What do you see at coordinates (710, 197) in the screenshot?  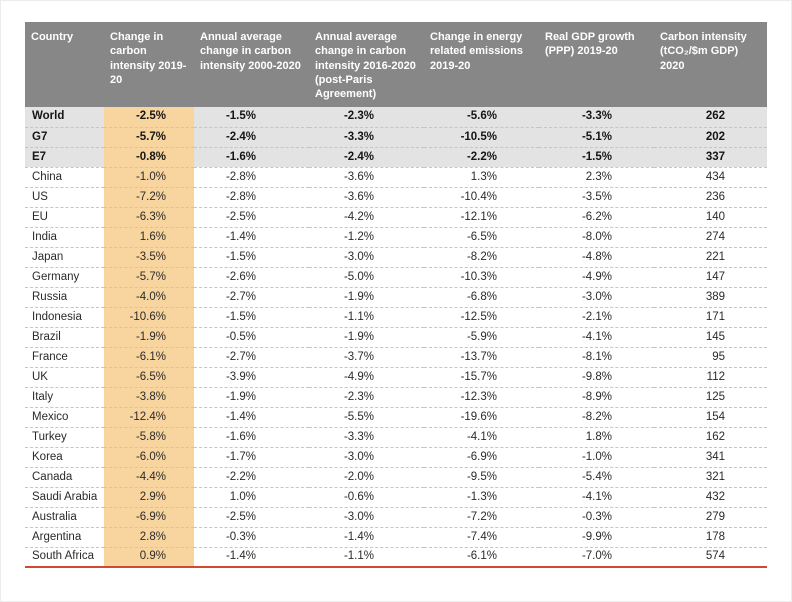 I see `cell-value: 236` at bounding box center [710, 197].